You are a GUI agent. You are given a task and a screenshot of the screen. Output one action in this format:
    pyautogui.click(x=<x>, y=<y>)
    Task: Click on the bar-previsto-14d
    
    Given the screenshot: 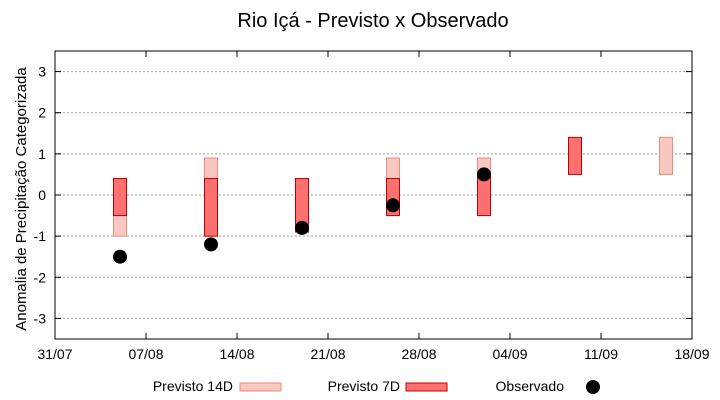 What is the action you would take?
    pyautogui.click(x=666, y=155)
    